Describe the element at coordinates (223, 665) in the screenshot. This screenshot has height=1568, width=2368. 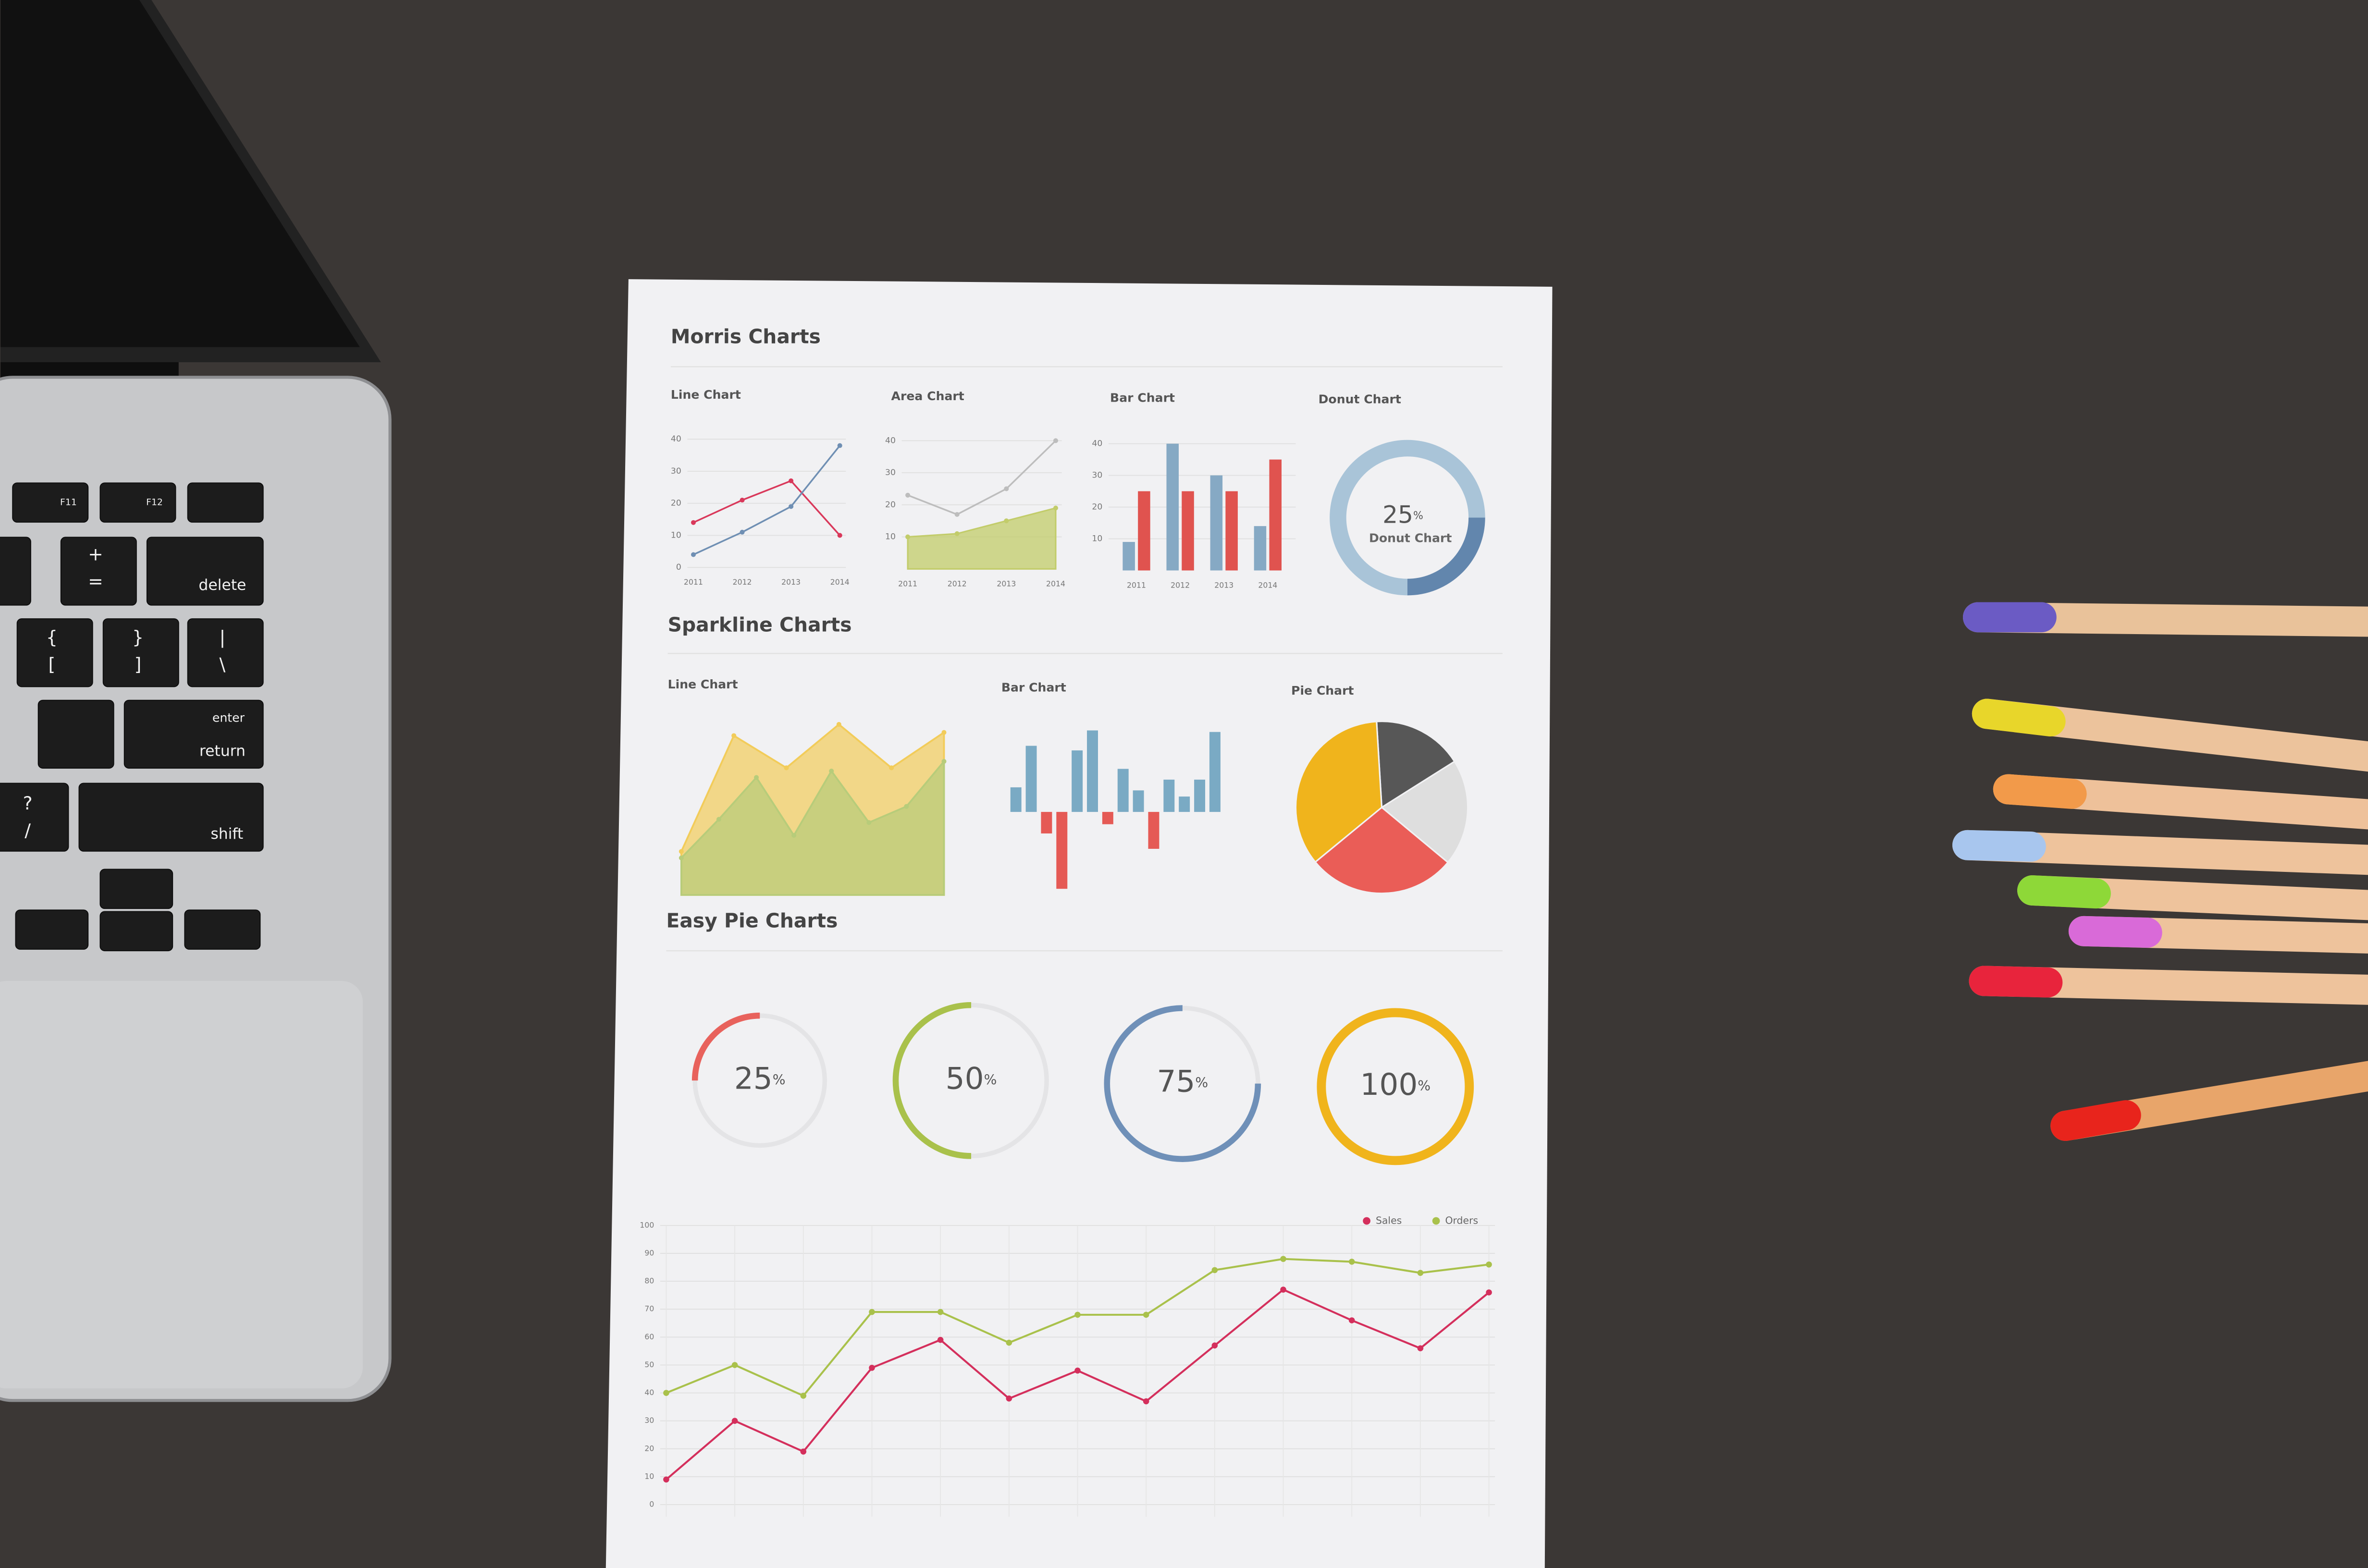
I see `key-label: \` at that location.